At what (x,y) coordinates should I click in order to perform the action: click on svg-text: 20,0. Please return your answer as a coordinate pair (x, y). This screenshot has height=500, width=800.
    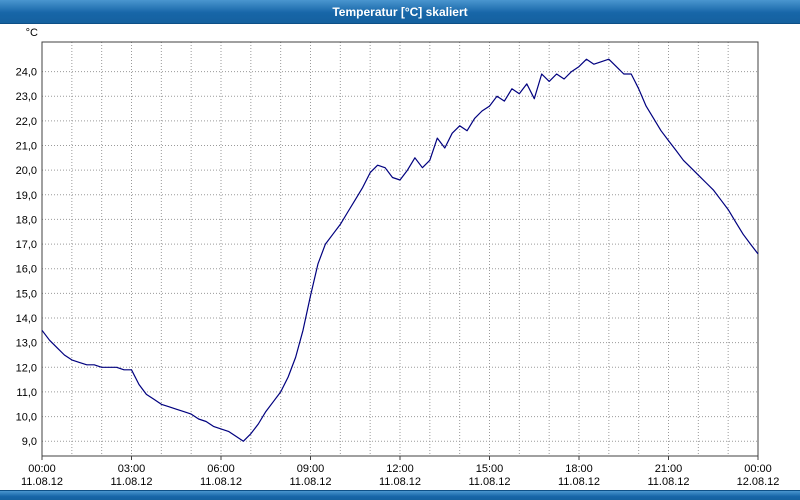
    Looking at the image, I should click on (26, 171).